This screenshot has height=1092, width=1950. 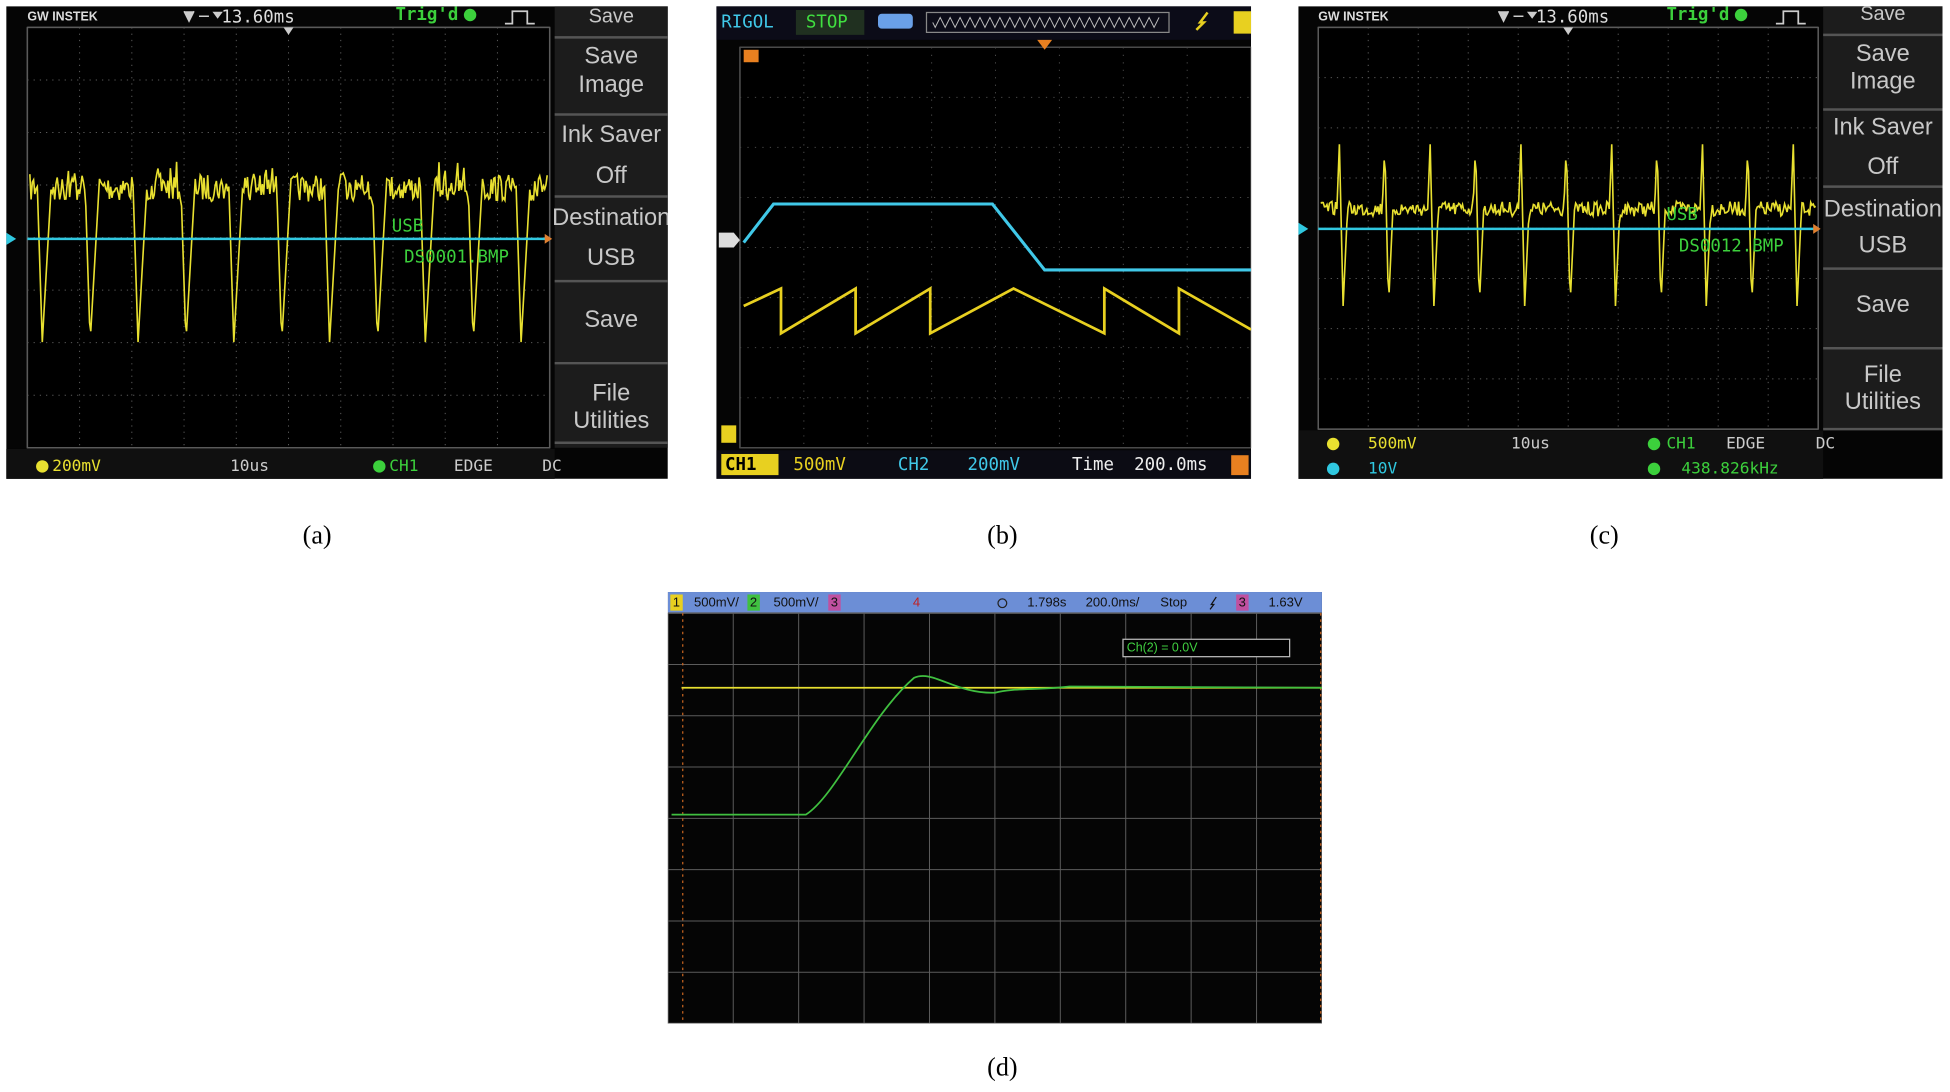 I want to click on readout: Ch(2) = 0.0V, so click(x=1162, y=647).